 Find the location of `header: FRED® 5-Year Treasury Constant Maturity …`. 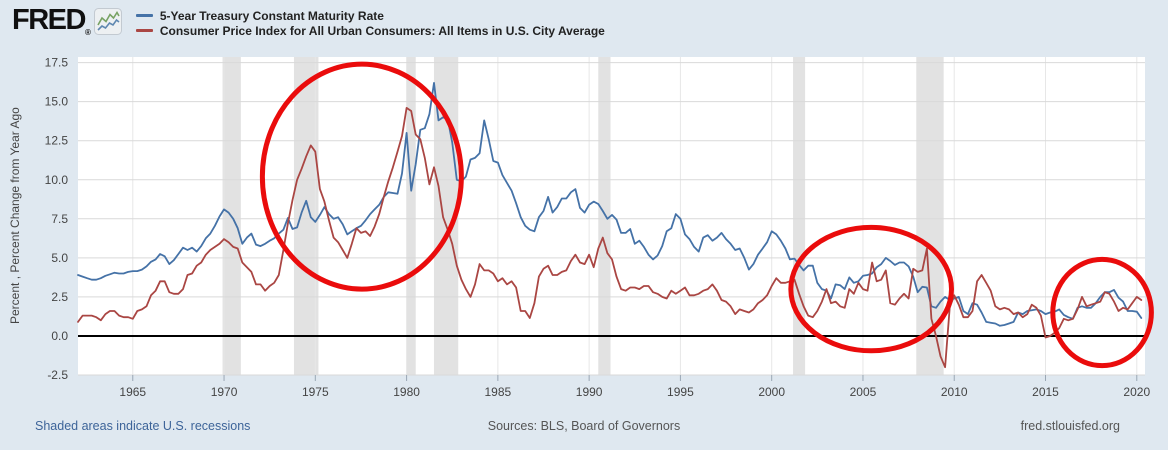

header: FRED® 5-Year Treasury Constant Maturity … is located at coordinates (308, 26).